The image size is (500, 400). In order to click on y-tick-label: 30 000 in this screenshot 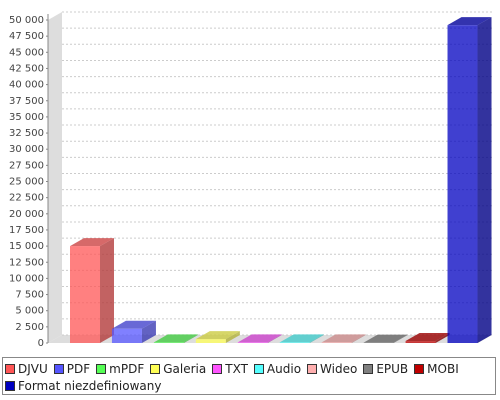, I will do `click(26, 149)`.